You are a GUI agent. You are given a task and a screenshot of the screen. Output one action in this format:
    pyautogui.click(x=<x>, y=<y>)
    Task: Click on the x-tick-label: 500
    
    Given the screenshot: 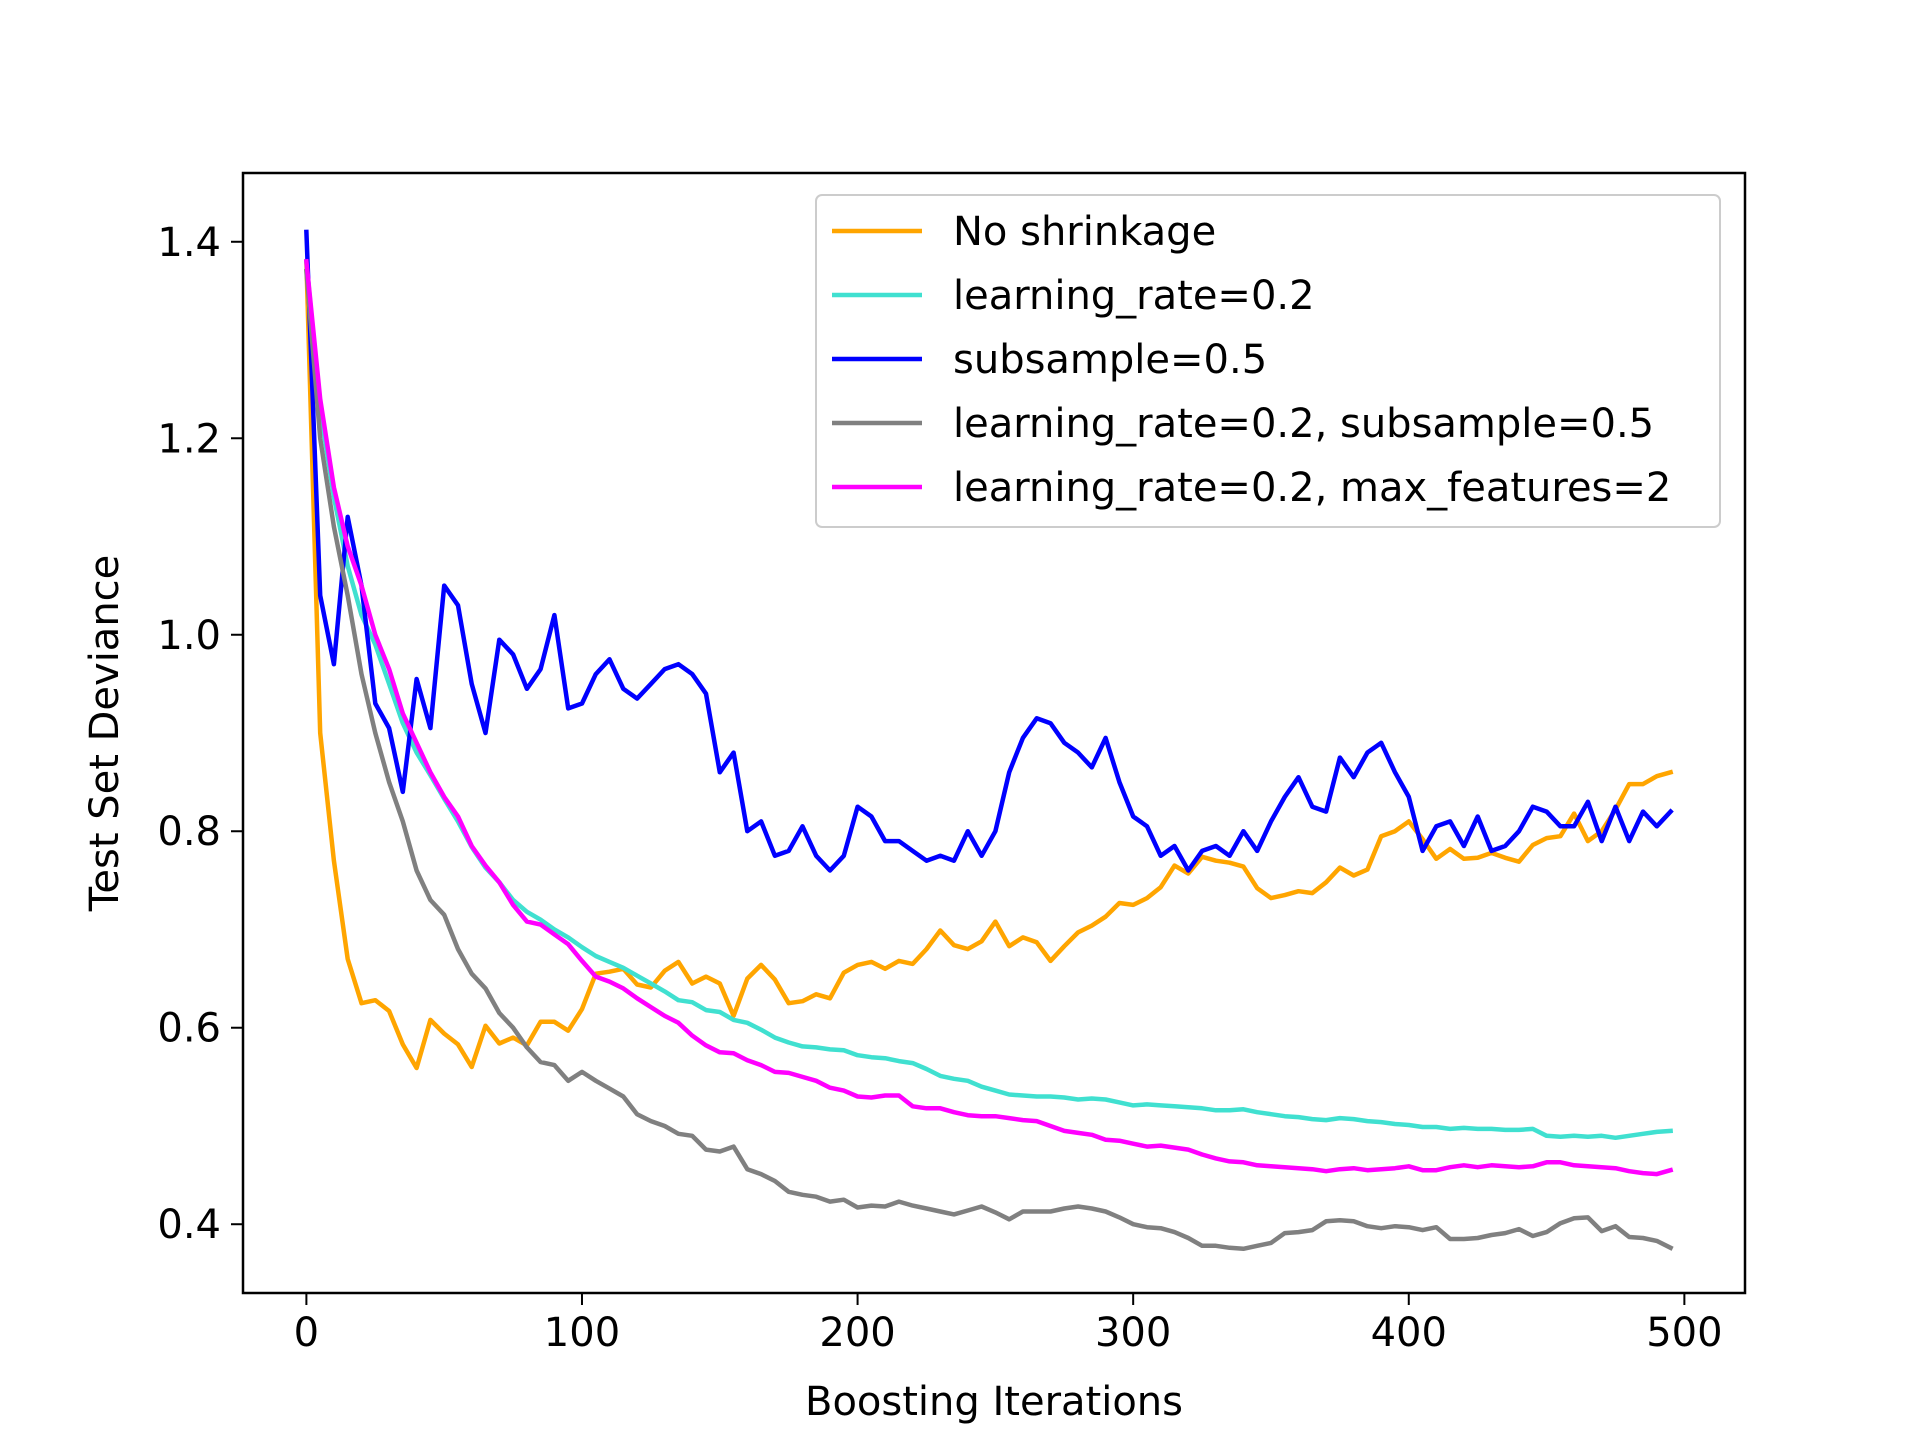 What is the action you would take?
    pyautogui.click(x=1684, y=1333)
    